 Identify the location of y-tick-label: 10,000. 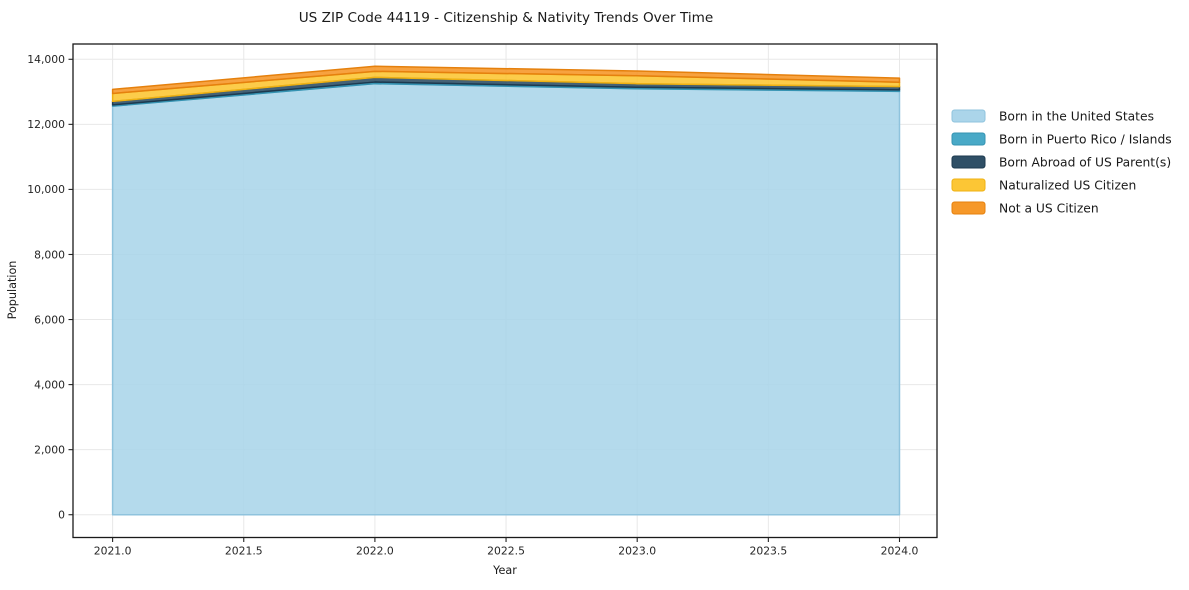
(46, 189).